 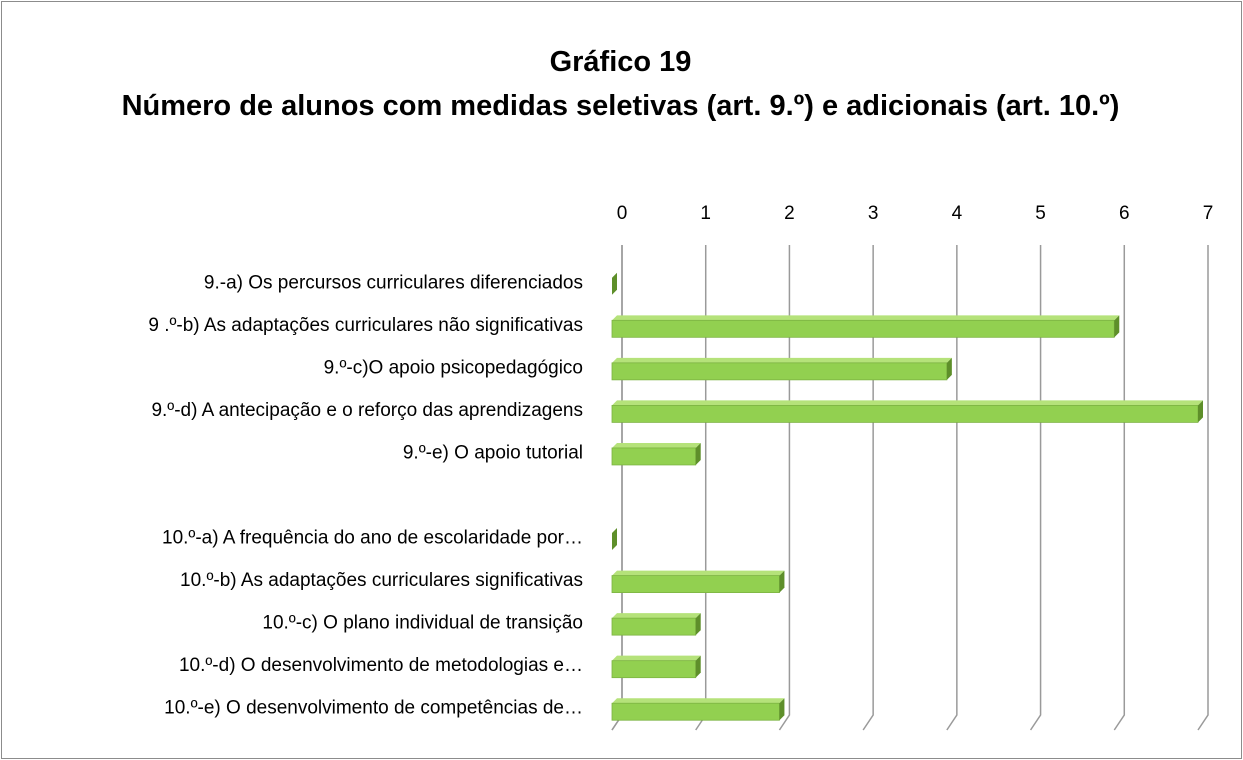 I want to click on x-tick-label: 5, so click(x=1040, y=213).